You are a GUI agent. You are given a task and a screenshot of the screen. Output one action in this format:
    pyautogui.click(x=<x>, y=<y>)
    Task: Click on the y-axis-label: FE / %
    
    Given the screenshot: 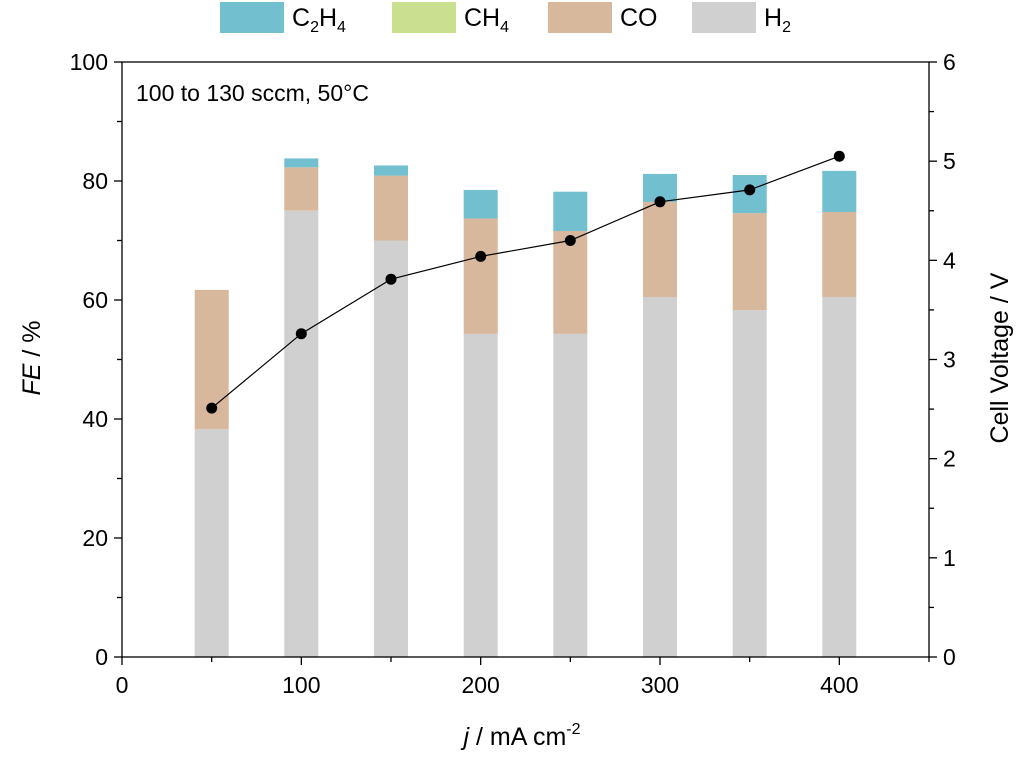 What is the action you would take?
    pyautogui.click(x=32, y=357)
    